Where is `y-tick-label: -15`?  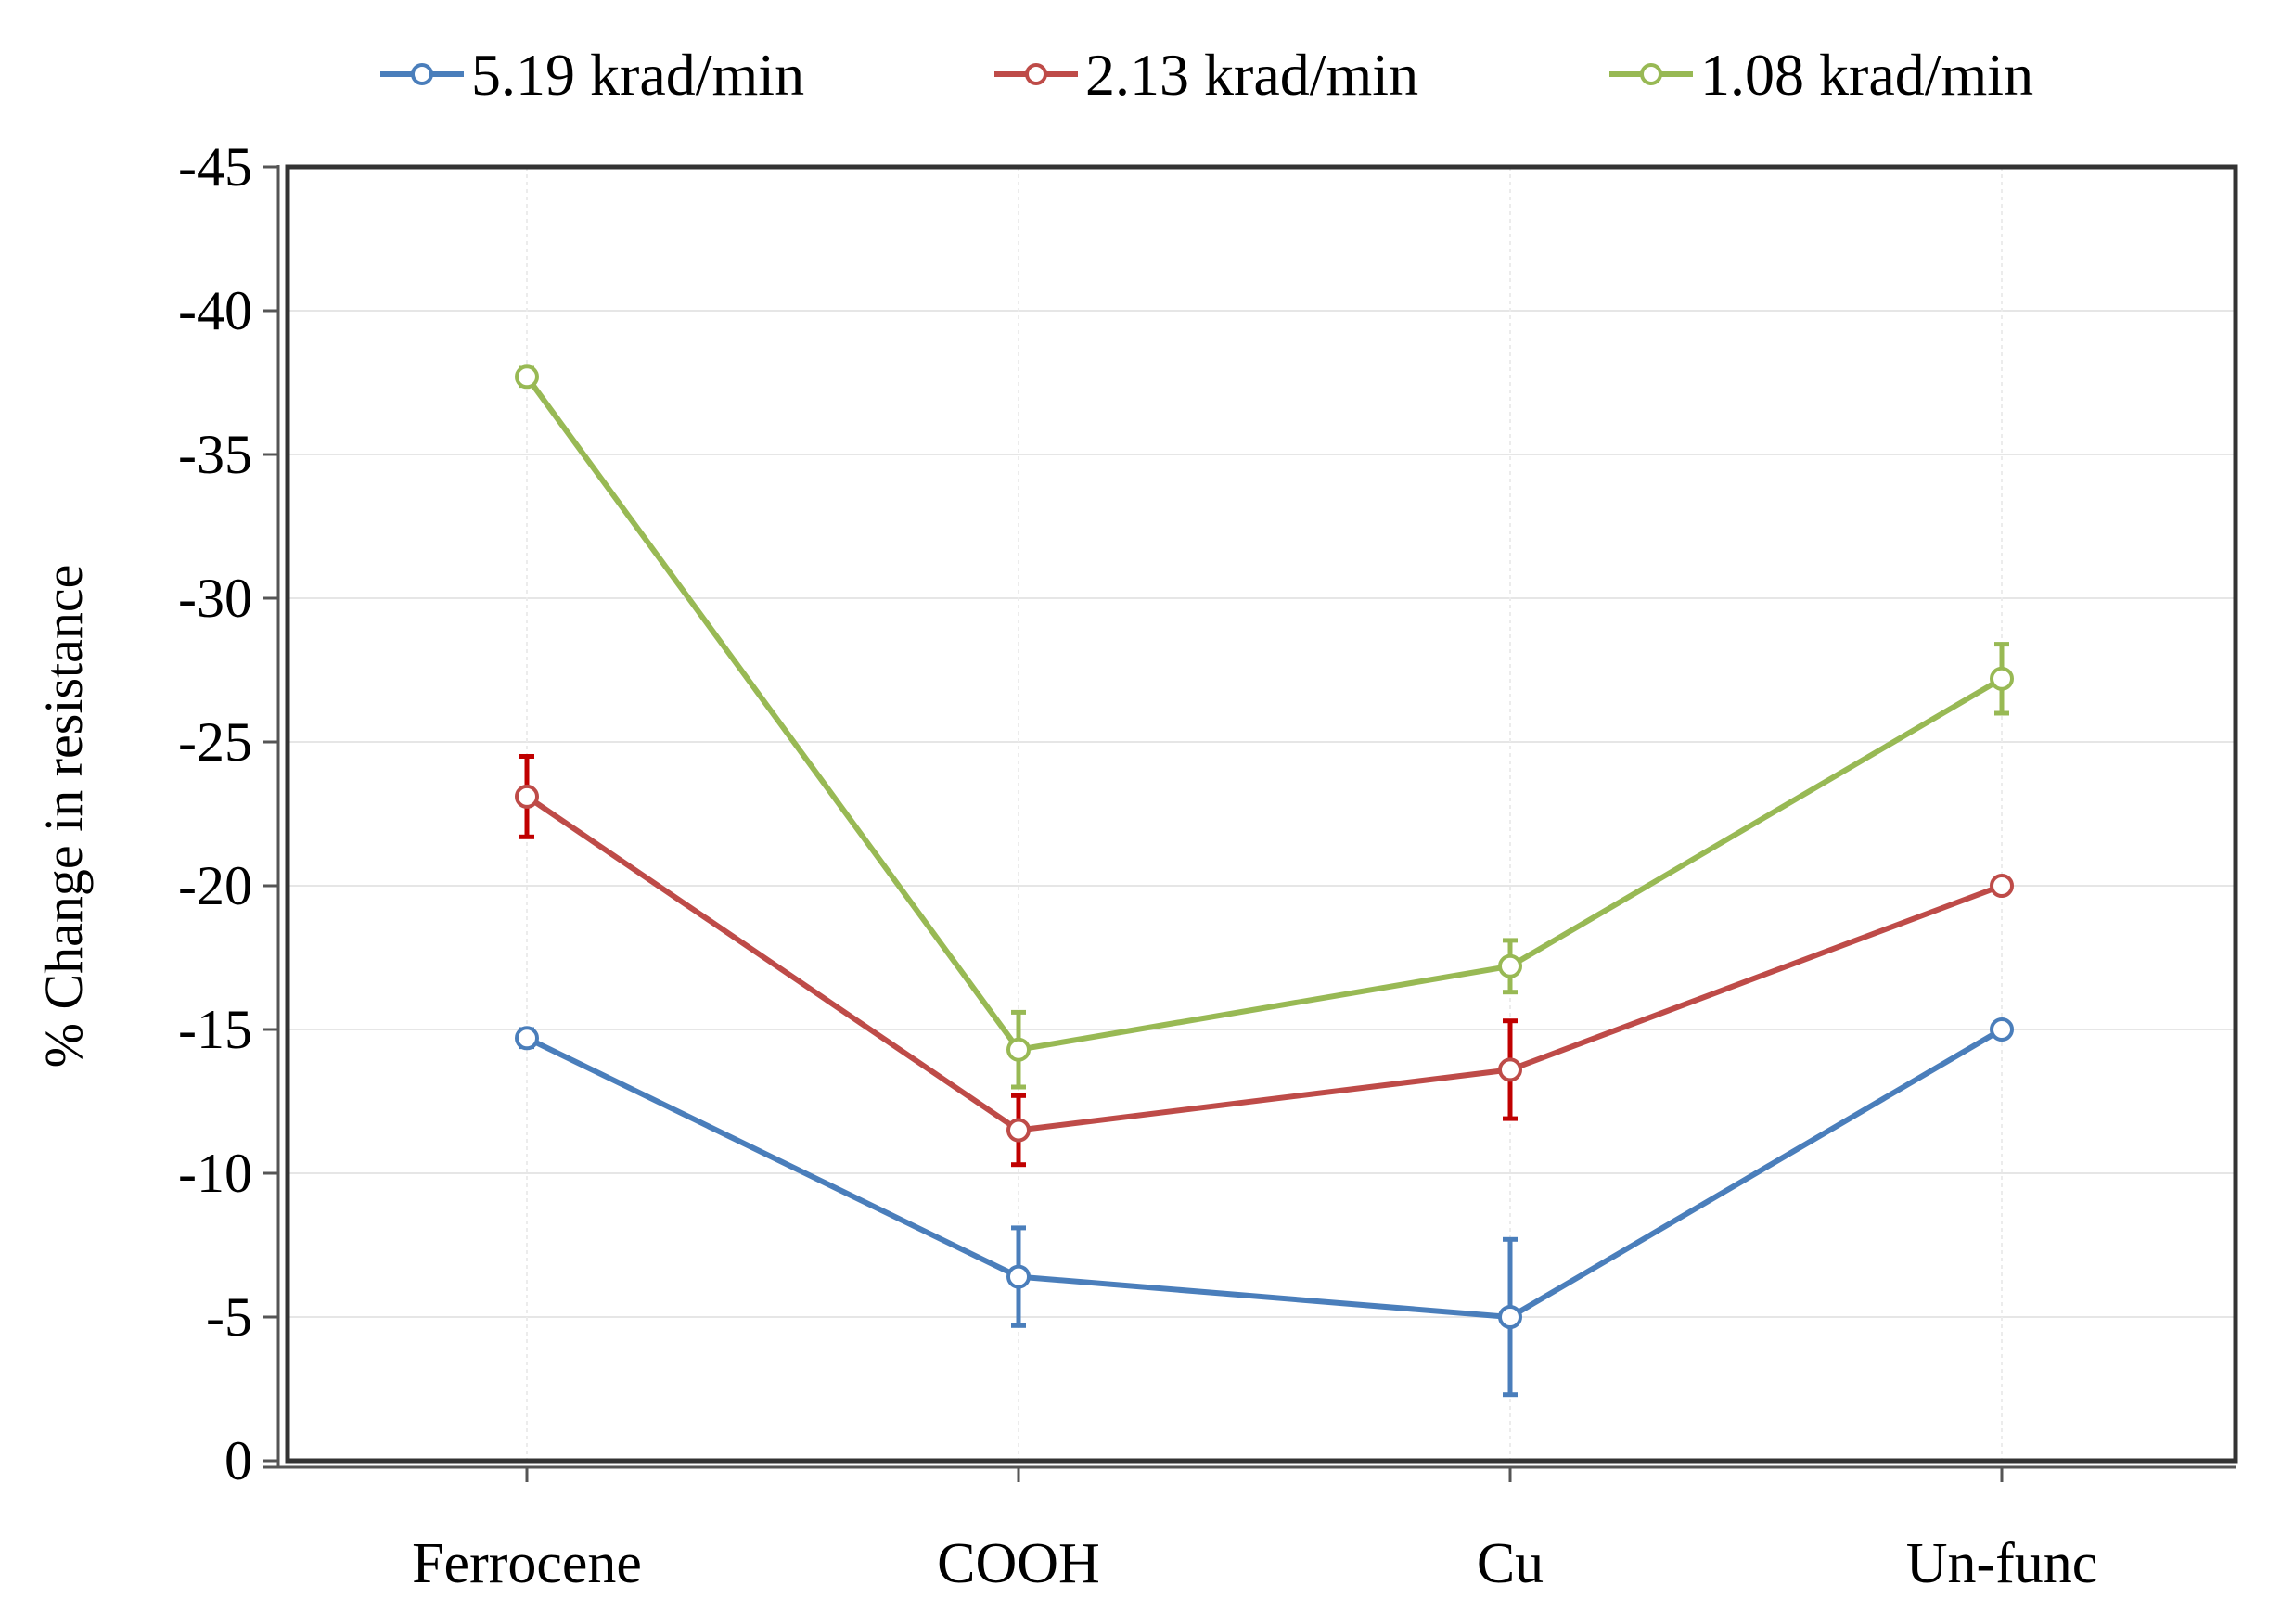 y-tick-label: -15 is located at coordinates (215, 1029).